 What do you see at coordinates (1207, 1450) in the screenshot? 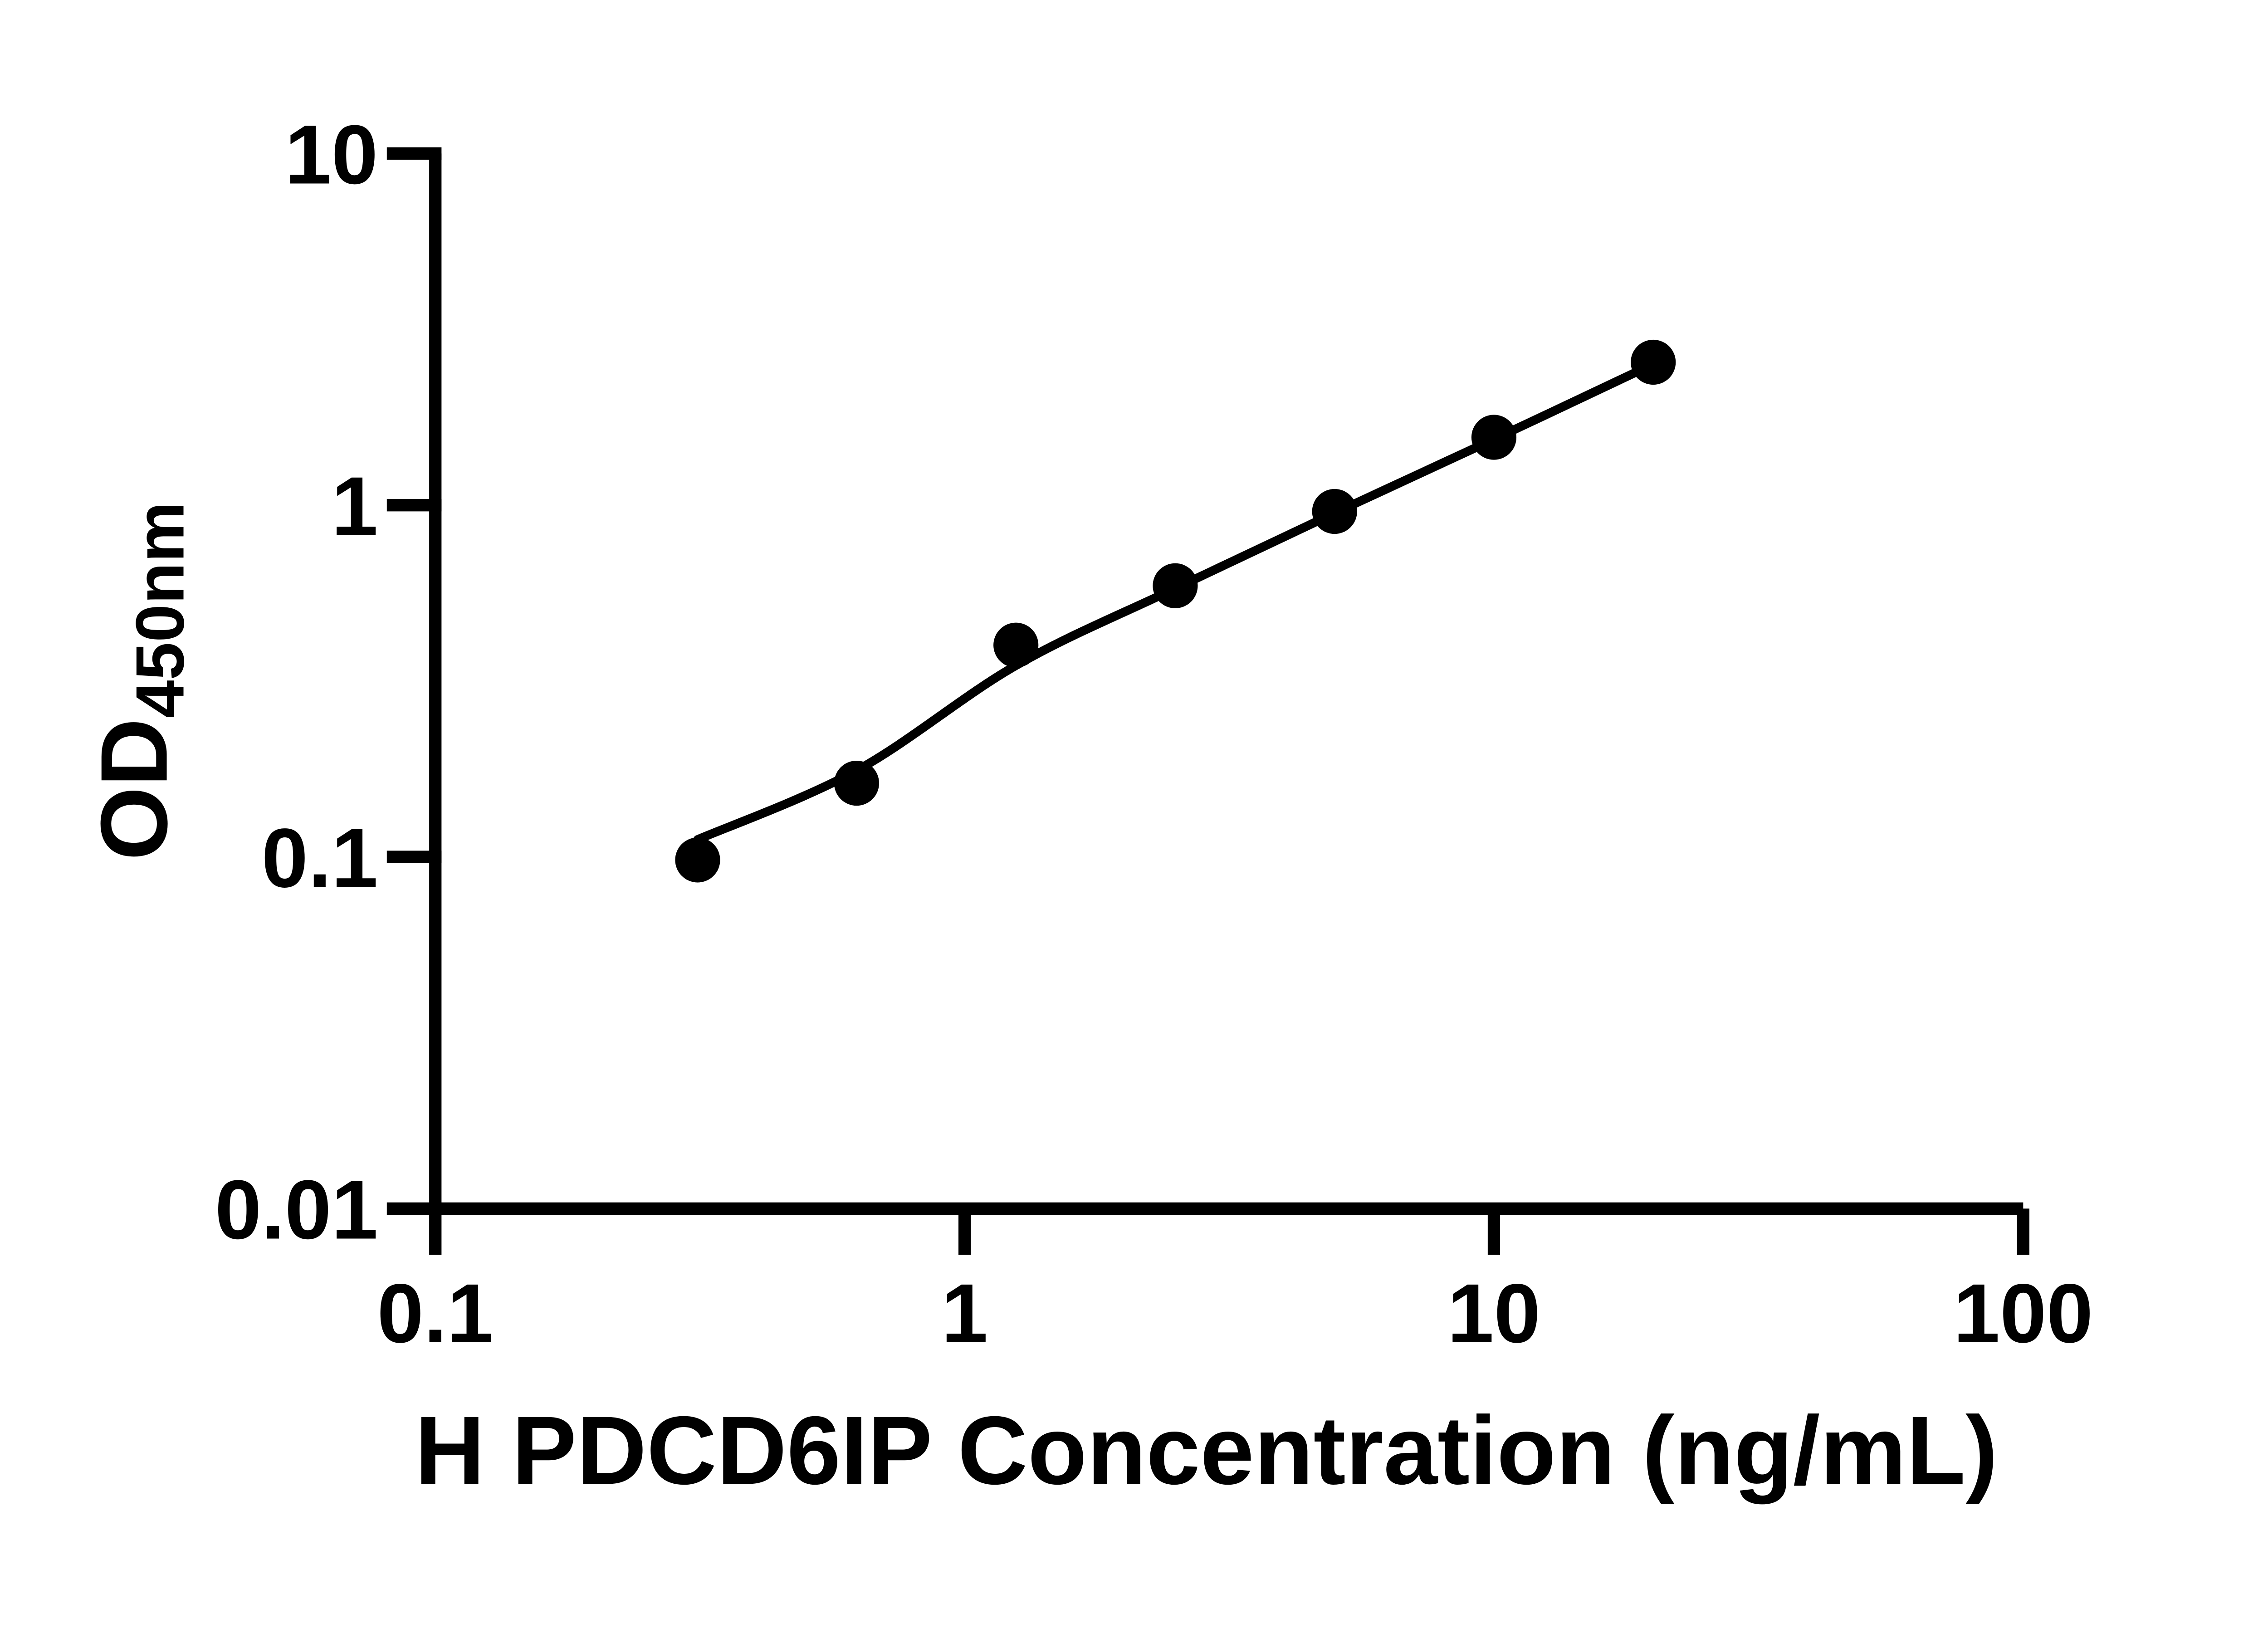
I see `x-axis-title: H PDCD6IP Concentration (ng/mL)` at bounding box center [1207, 1450].